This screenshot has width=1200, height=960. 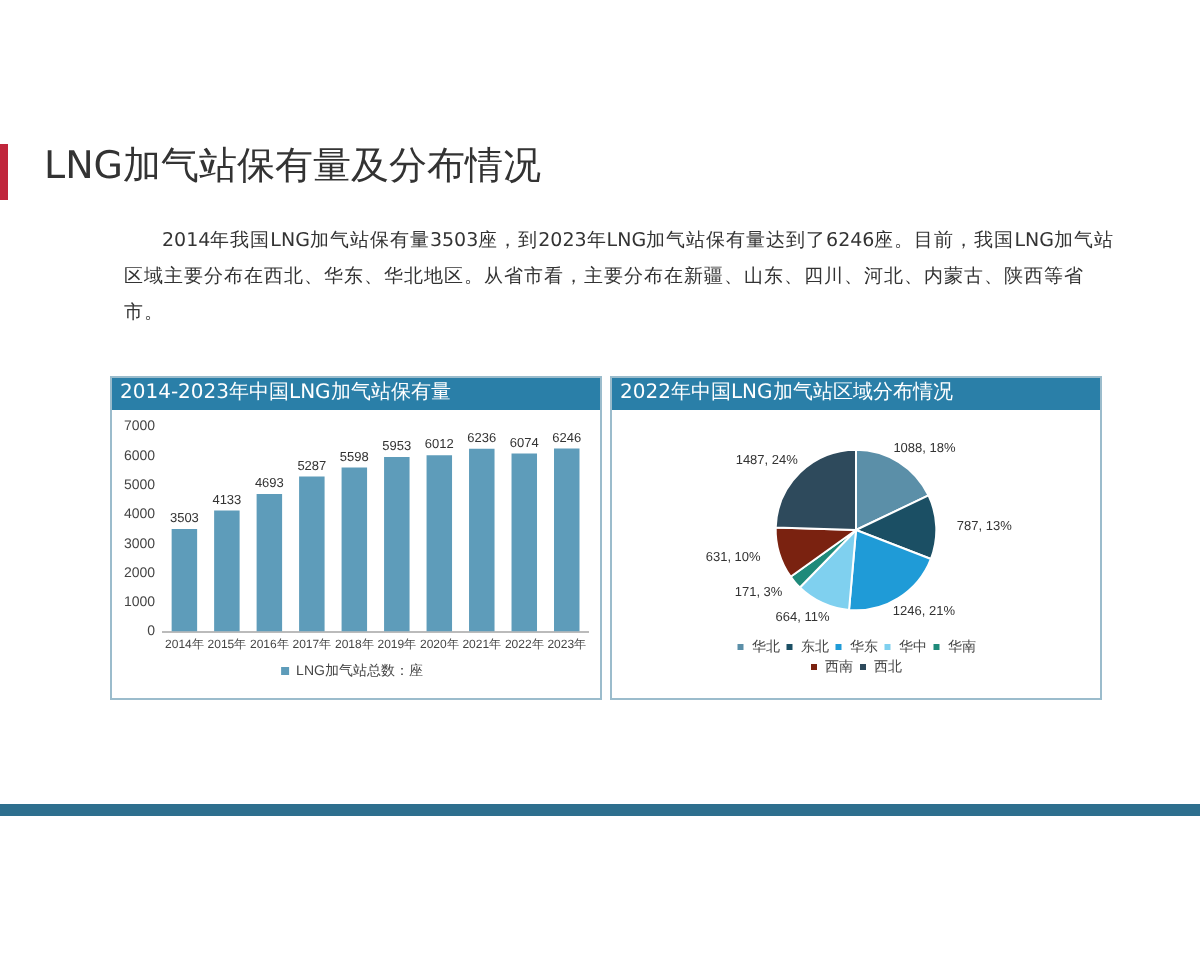 What do you see at coordinates (620, 278) in the screenshot?
I see `text: 2014年我国LNG加气站保有量3503座，到2023年LNG加气站保有量达到了6246座。目前，我国LNG加气站区域主要分布在西北、华东、华北地区。从省市看，主要分布在新疆、山东、四川、河北、内蒙古、陕西等省市。` at bounding box center [620, 278].